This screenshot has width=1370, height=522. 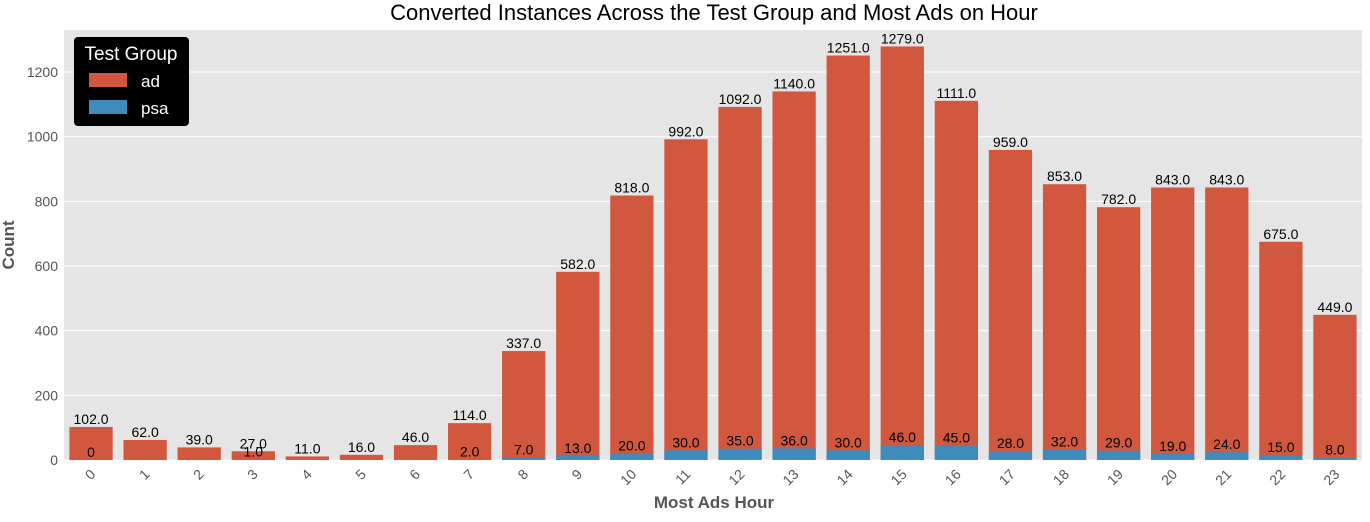 I want to click on x-tick-label: 1, so click(x=144, y=474).